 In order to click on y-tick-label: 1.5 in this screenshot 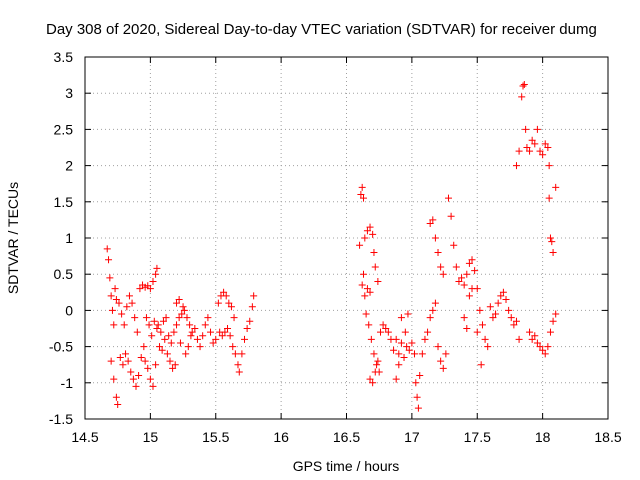, I will do `click(64, 202)`.